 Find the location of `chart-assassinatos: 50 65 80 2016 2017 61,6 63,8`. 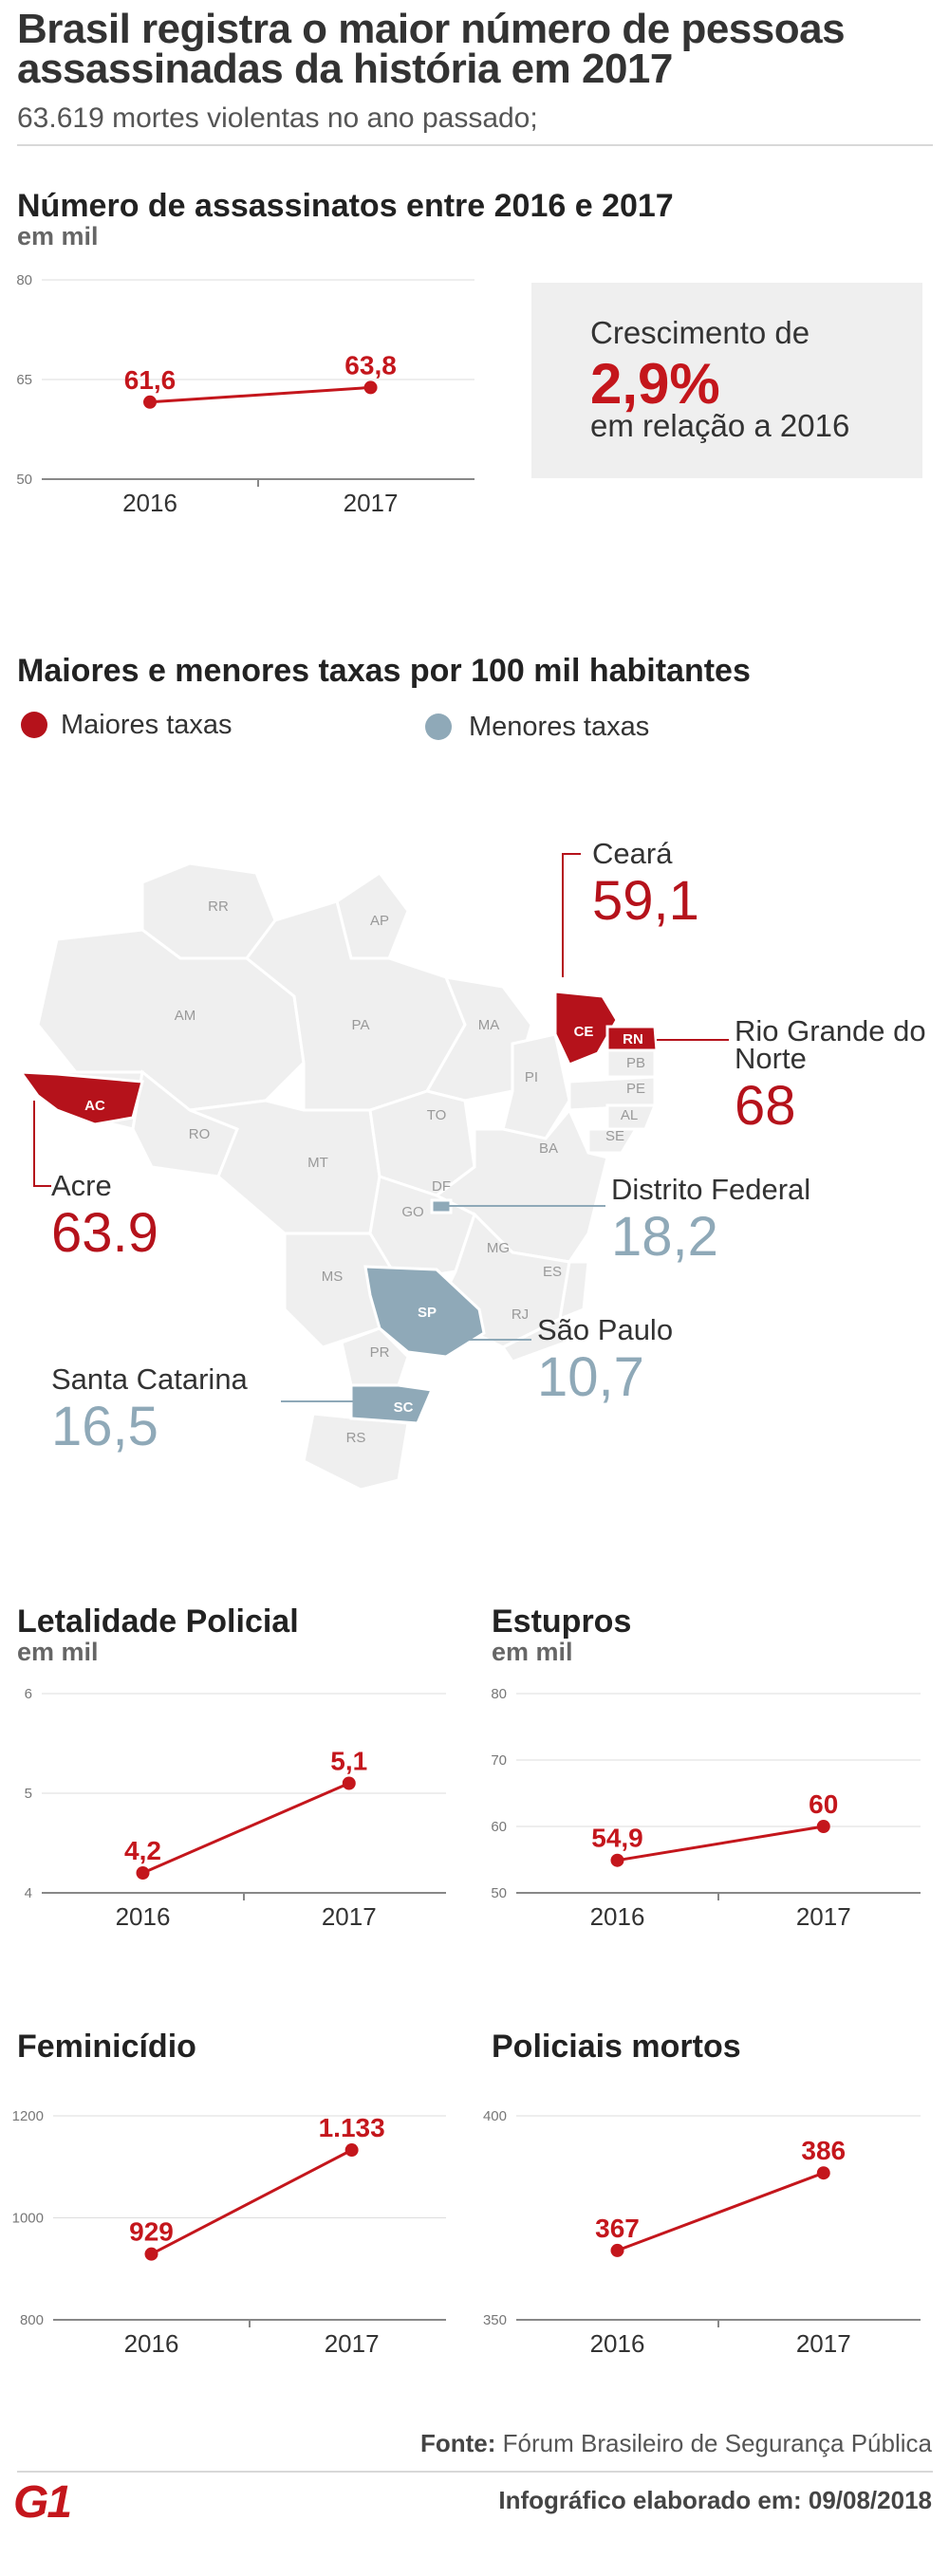

chart-assassinatos: 50 65 80 2016 2017 61,6 63,8 is located at coordinates (245, 394).